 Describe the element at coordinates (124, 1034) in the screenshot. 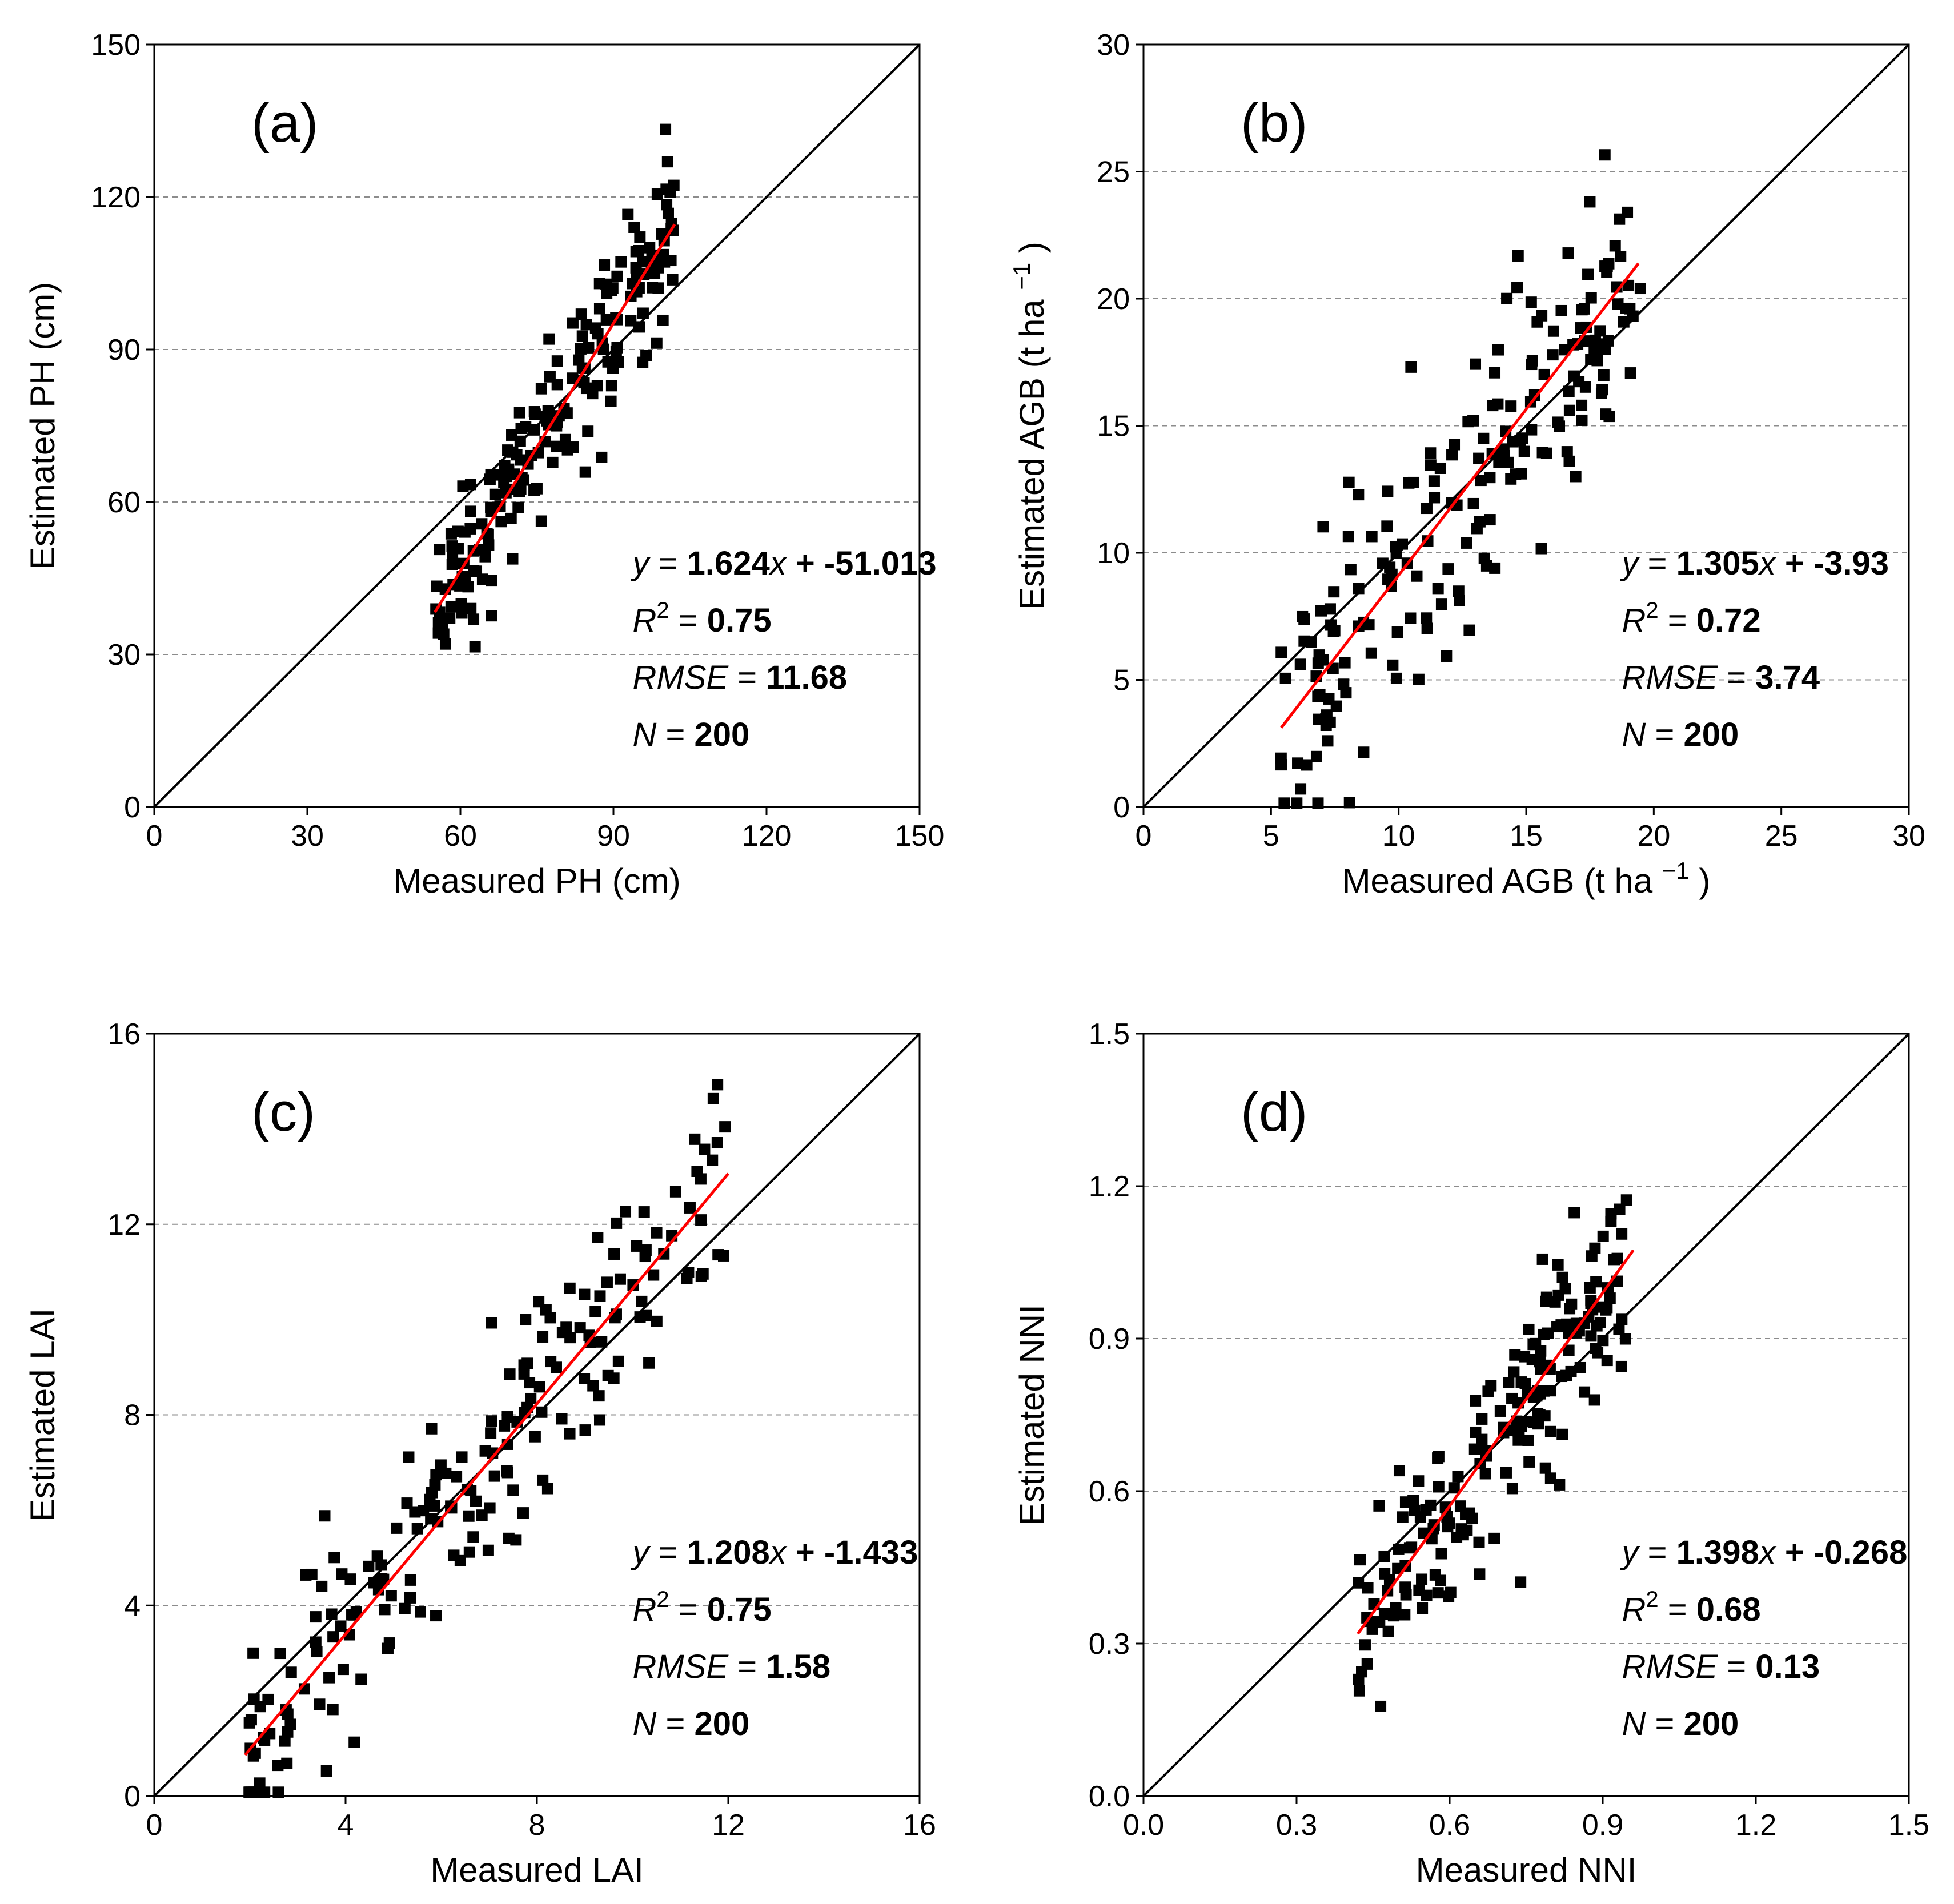

I see `y-tick-label: 16` at that location.